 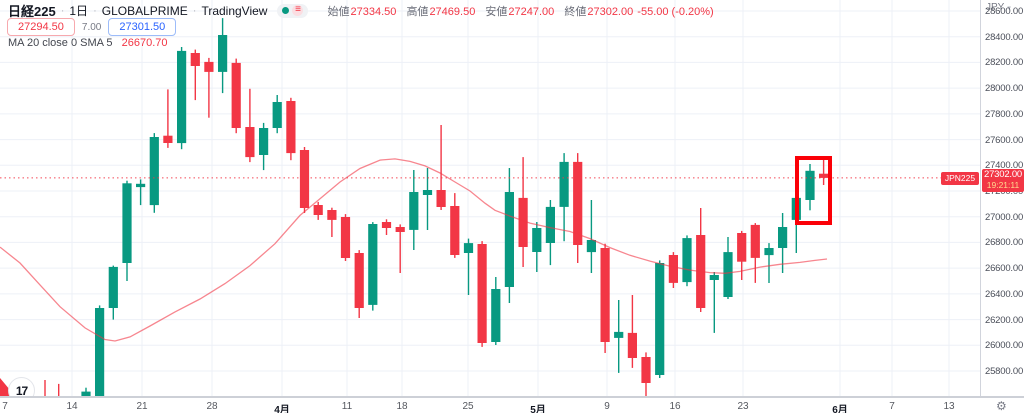 What do you see at coordinates (1004, 346) in the screenshot?
I see `price-axis-label: 26000.00` at bounding box center [1004, 346].